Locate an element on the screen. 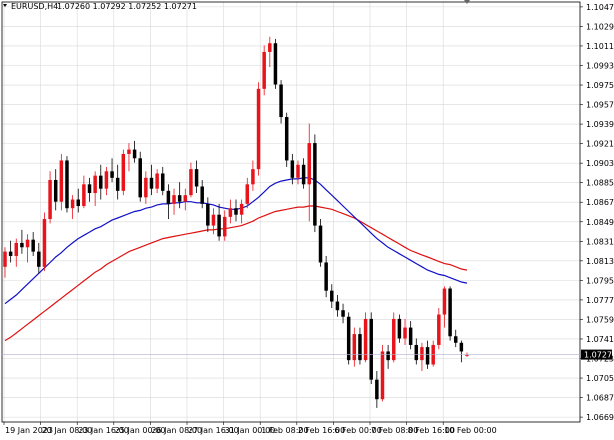 The height and width of the screenshot is (440, 614). y-tick-label: 1.07775 is located at coordinates (600, 300).